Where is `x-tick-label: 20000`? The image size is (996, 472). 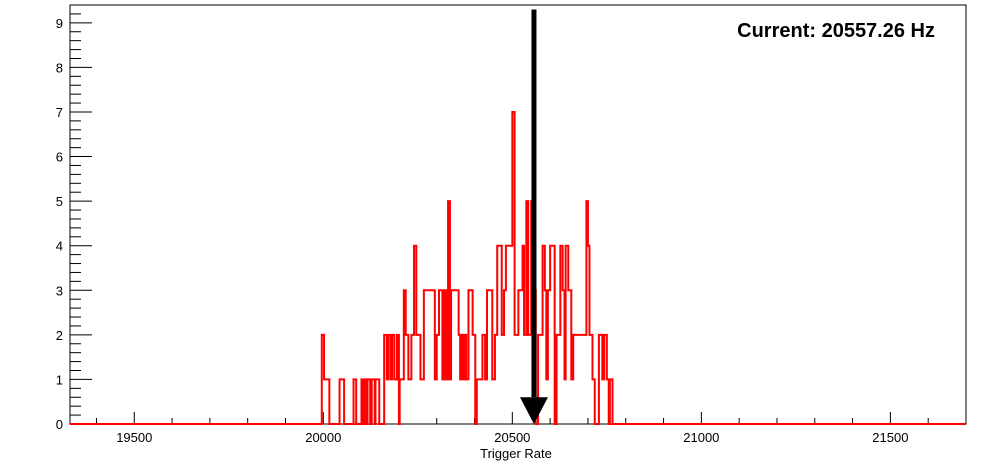
x-tick-label: 20000 is located at coordinates (323, 437).